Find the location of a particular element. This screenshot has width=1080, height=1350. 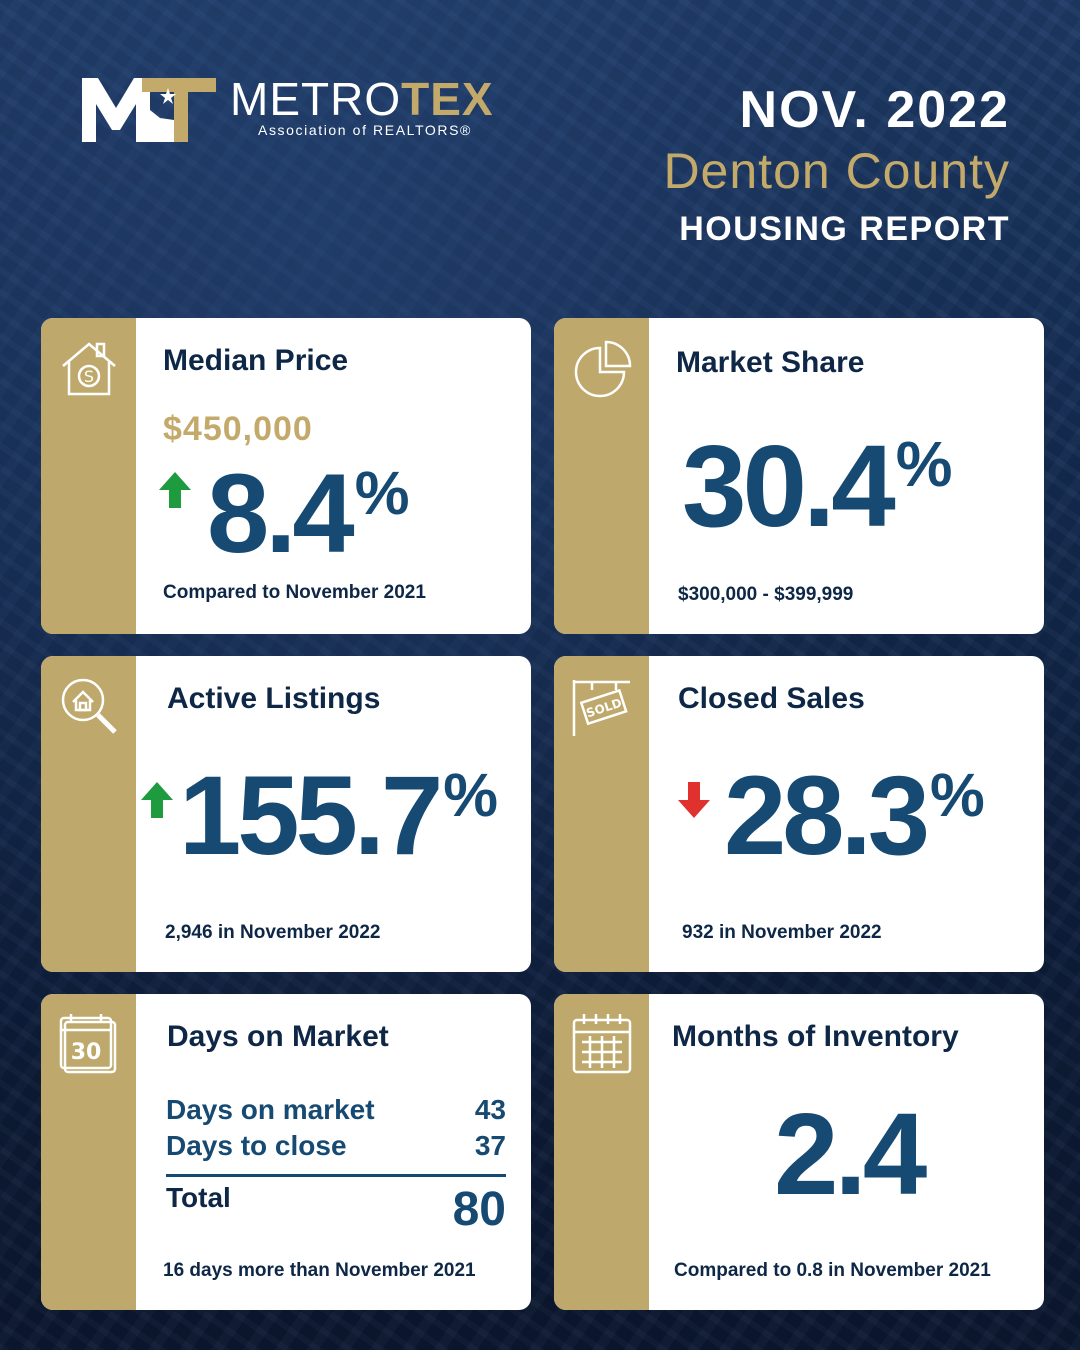

card-side-strip: S is located at coordinates (88, 476).